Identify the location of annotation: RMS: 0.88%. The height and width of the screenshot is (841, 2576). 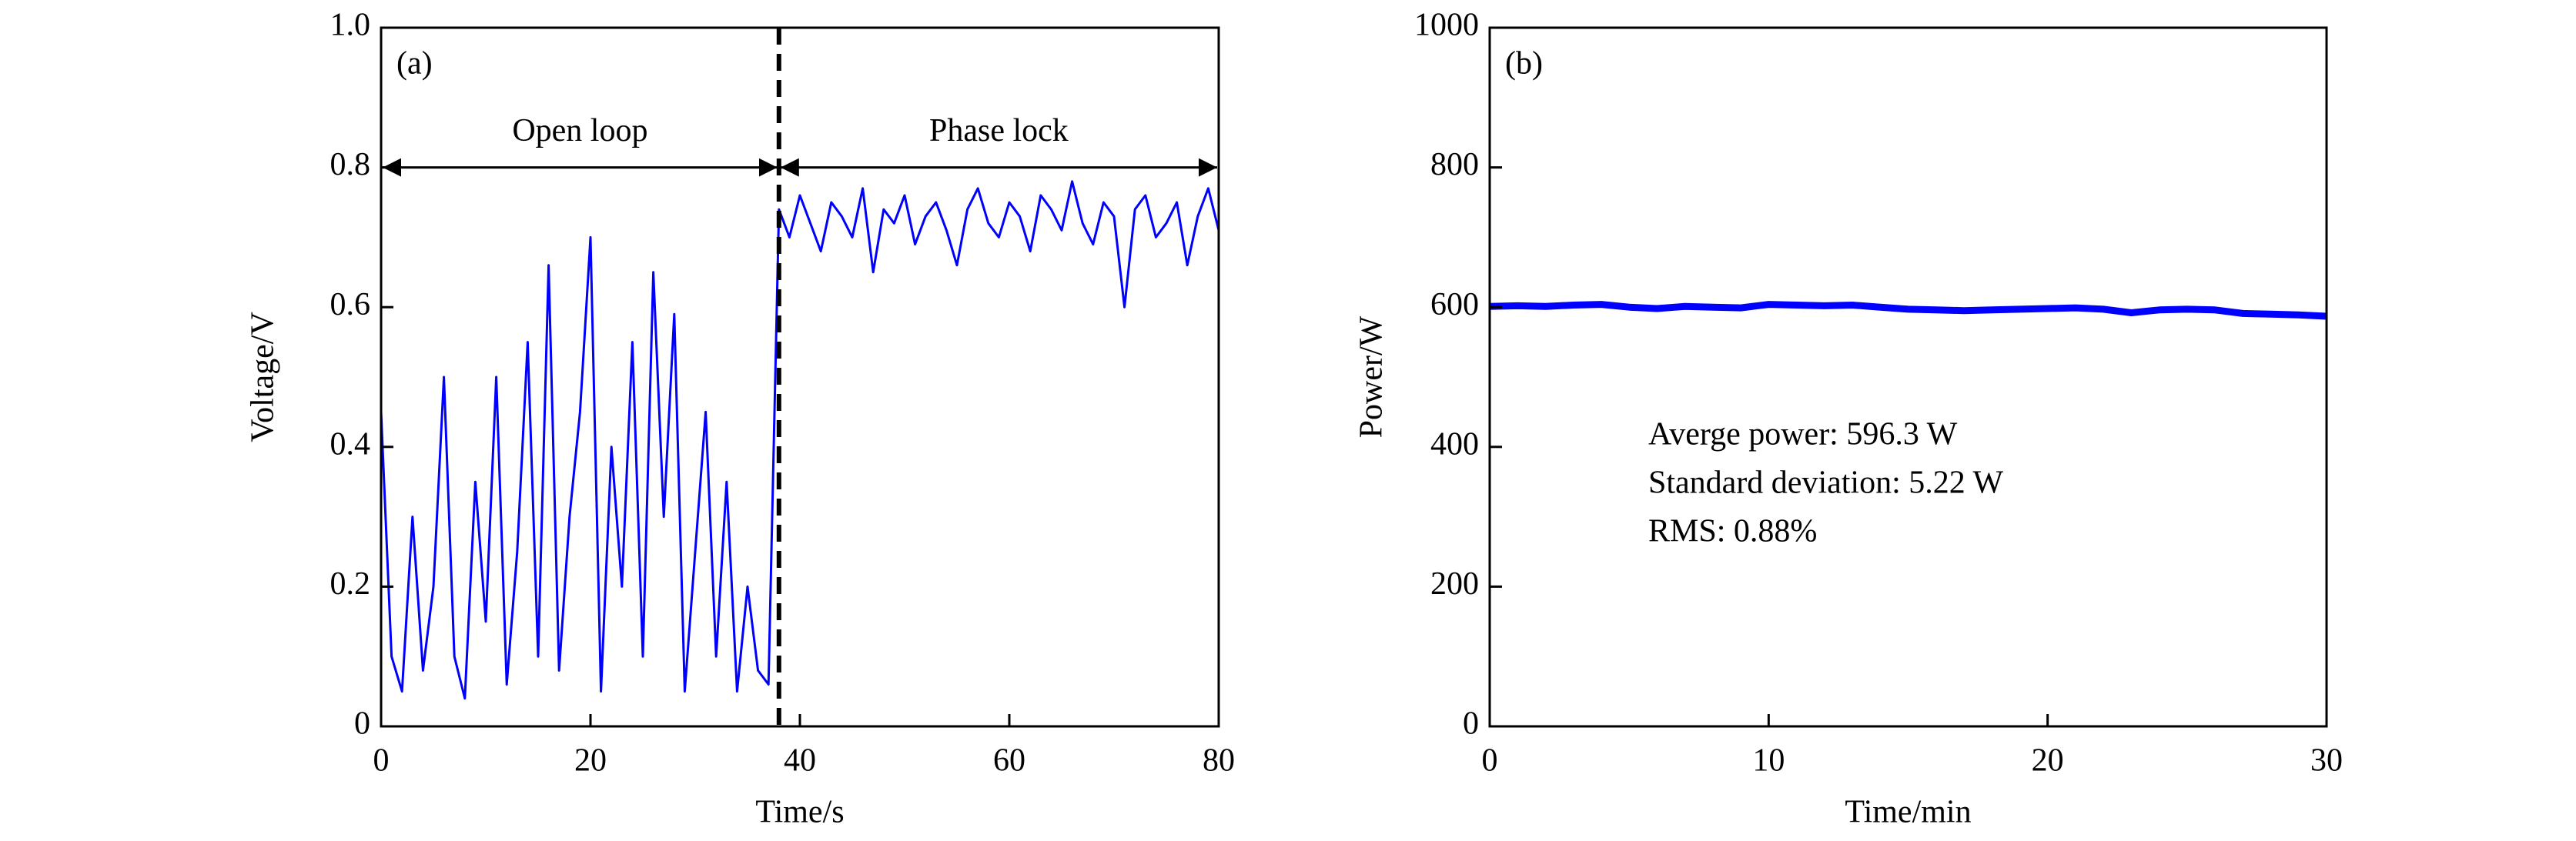
(1732, 531).